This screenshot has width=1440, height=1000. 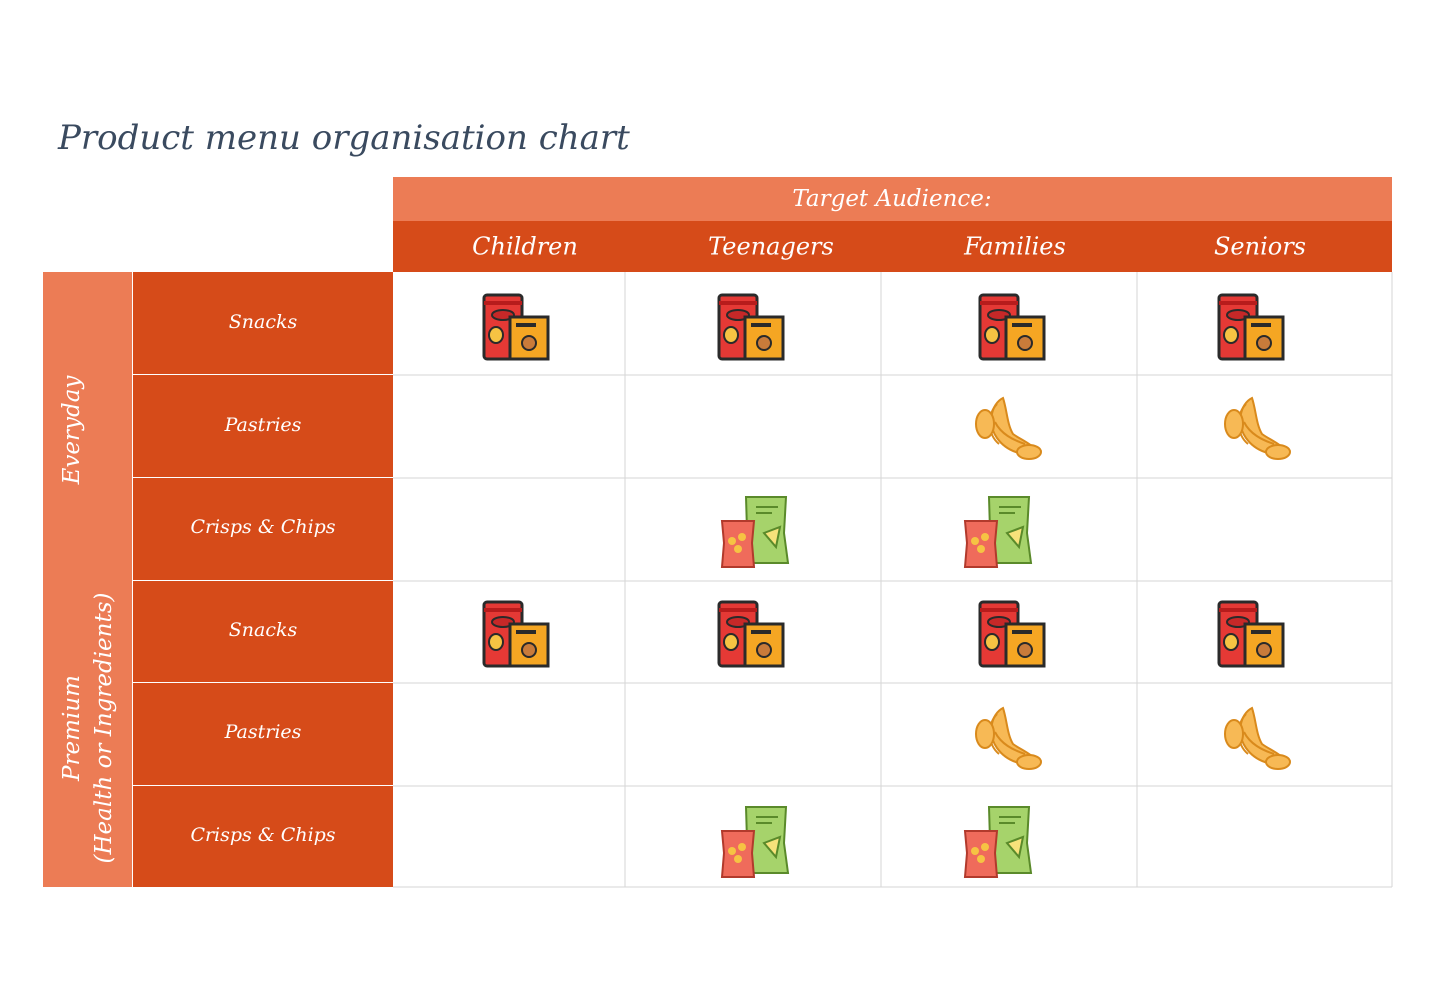 I want to click on group-label: Everyday, so click(x=72, y=430).